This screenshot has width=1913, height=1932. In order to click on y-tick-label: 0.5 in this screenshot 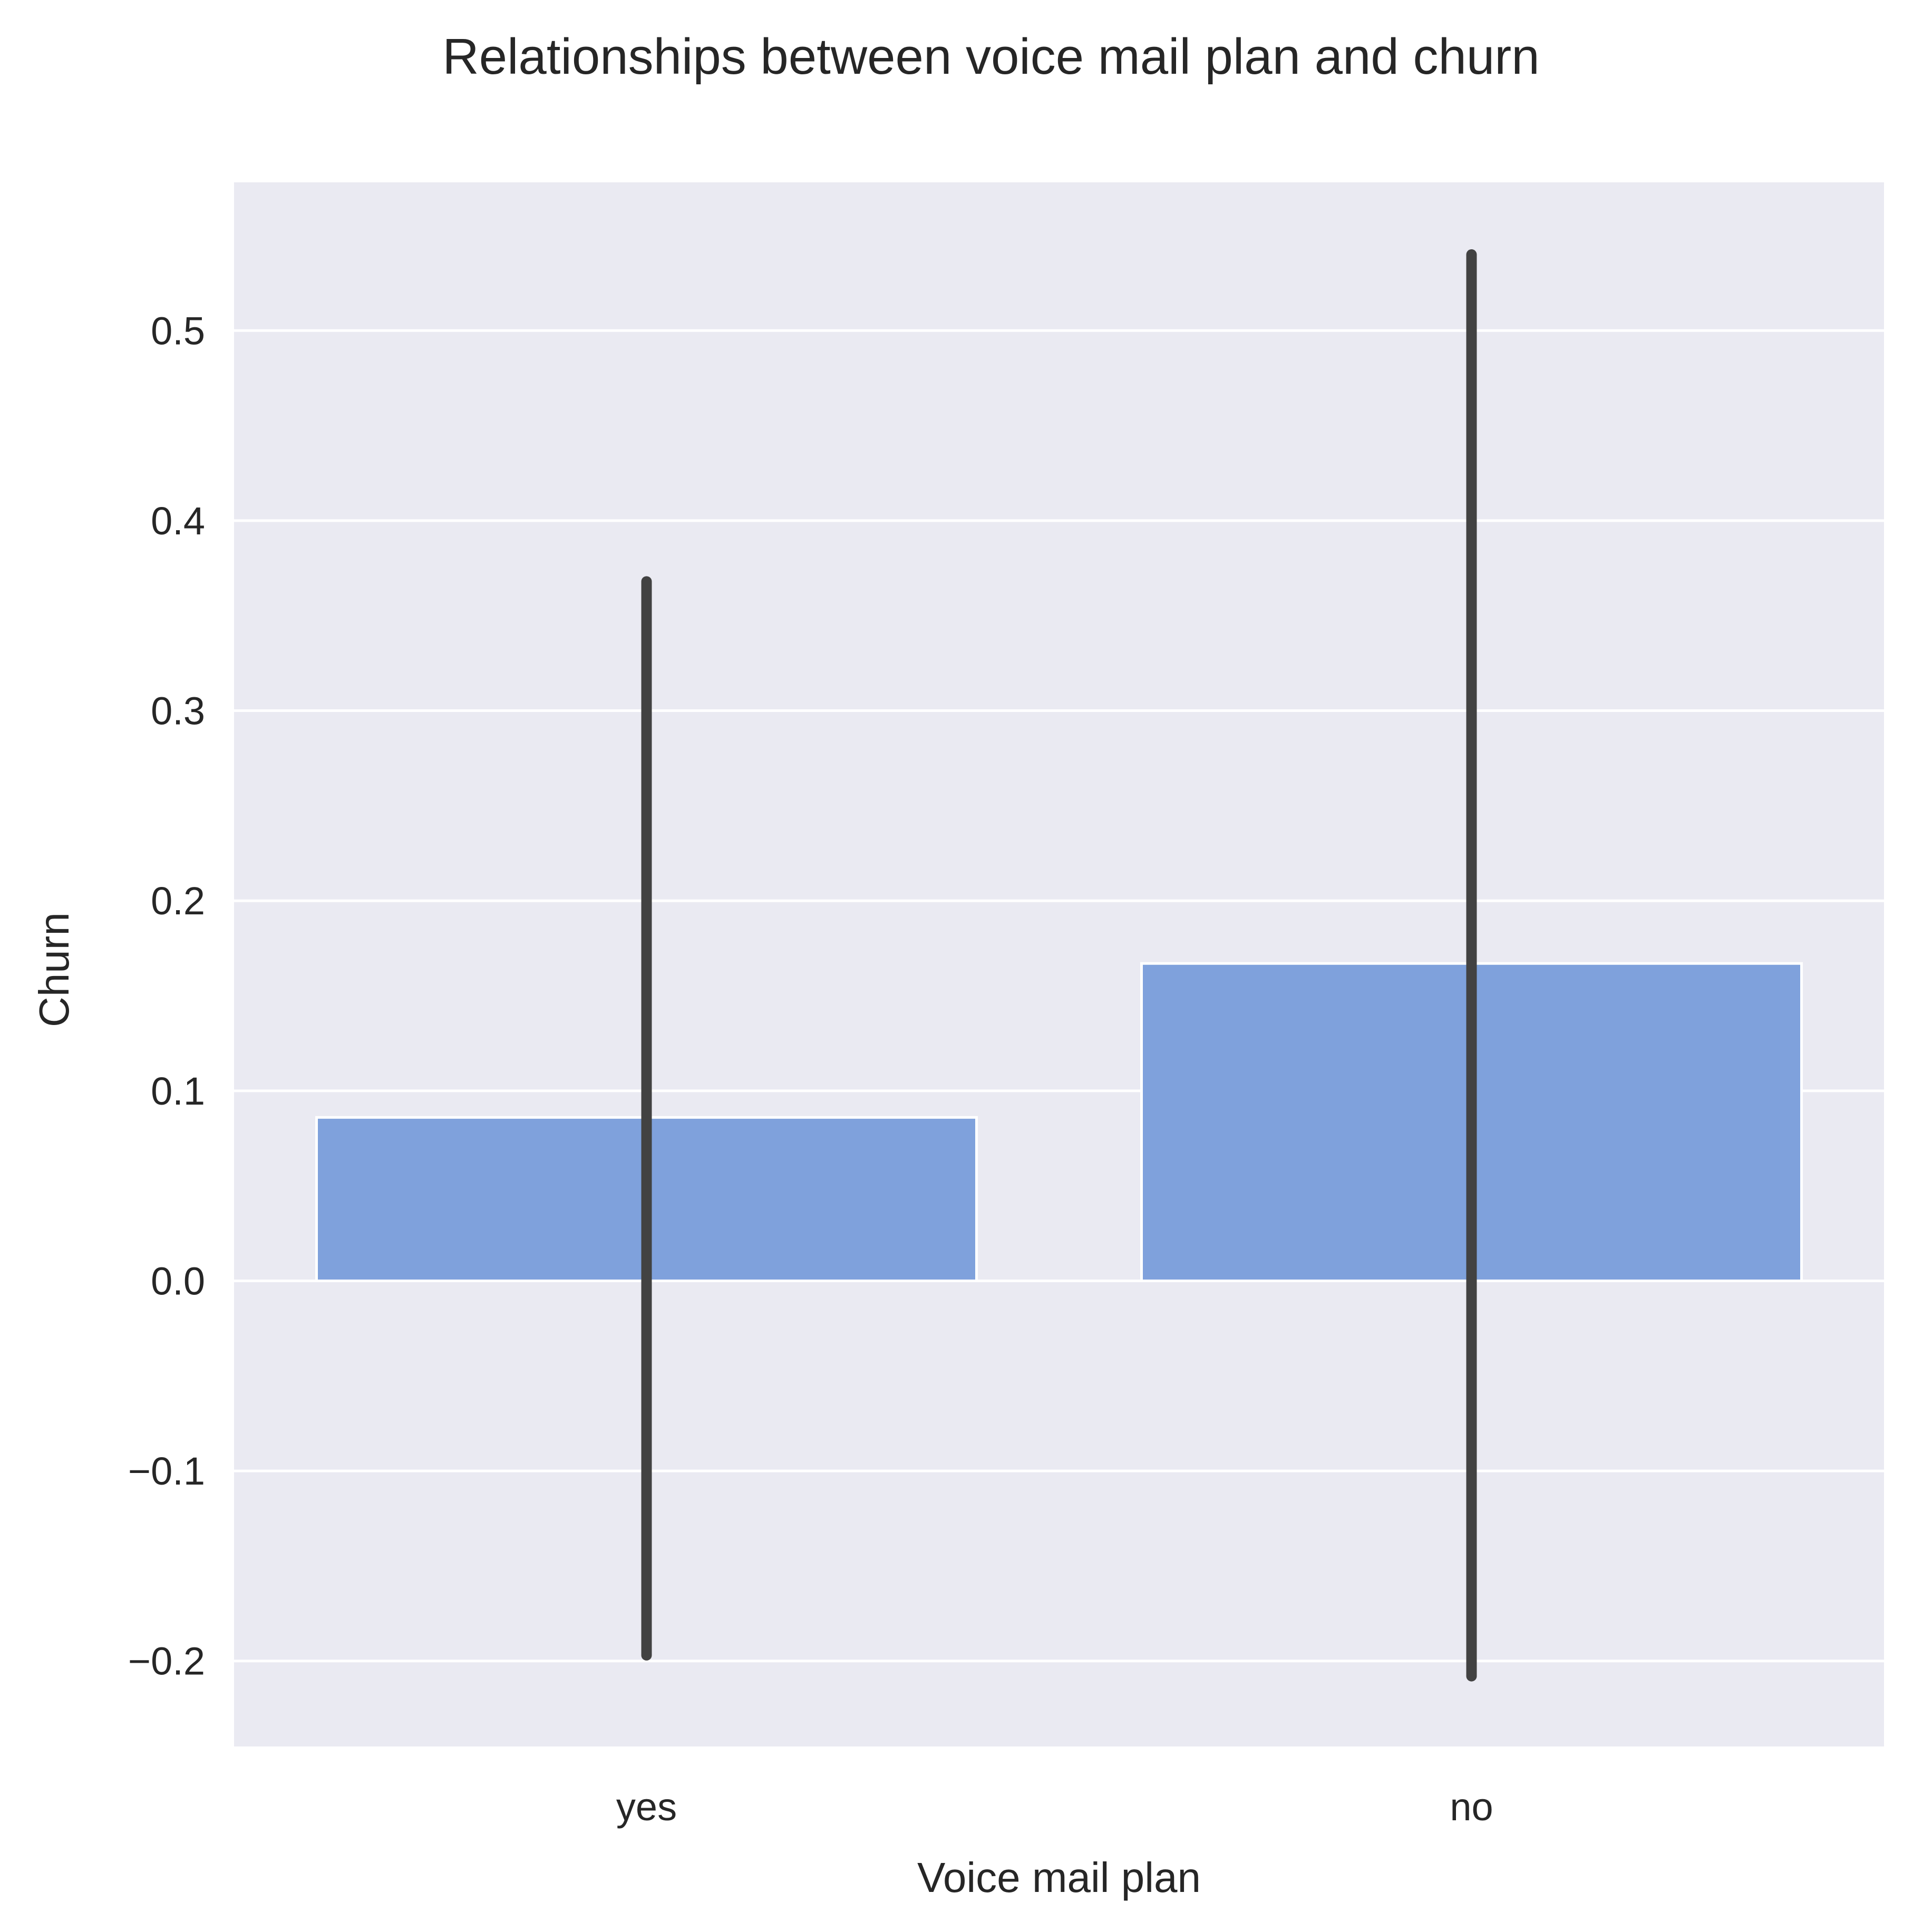, I will do `click(178, 331)`.